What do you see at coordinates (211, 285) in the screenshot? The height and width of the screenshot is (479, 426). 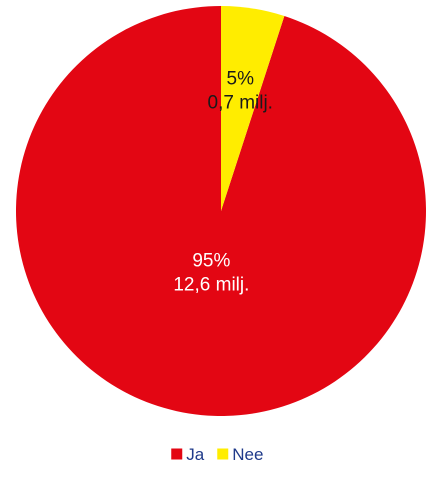 I see `slice-label-ja-value: 12,6 milj.` at bounding box center [211, 285].